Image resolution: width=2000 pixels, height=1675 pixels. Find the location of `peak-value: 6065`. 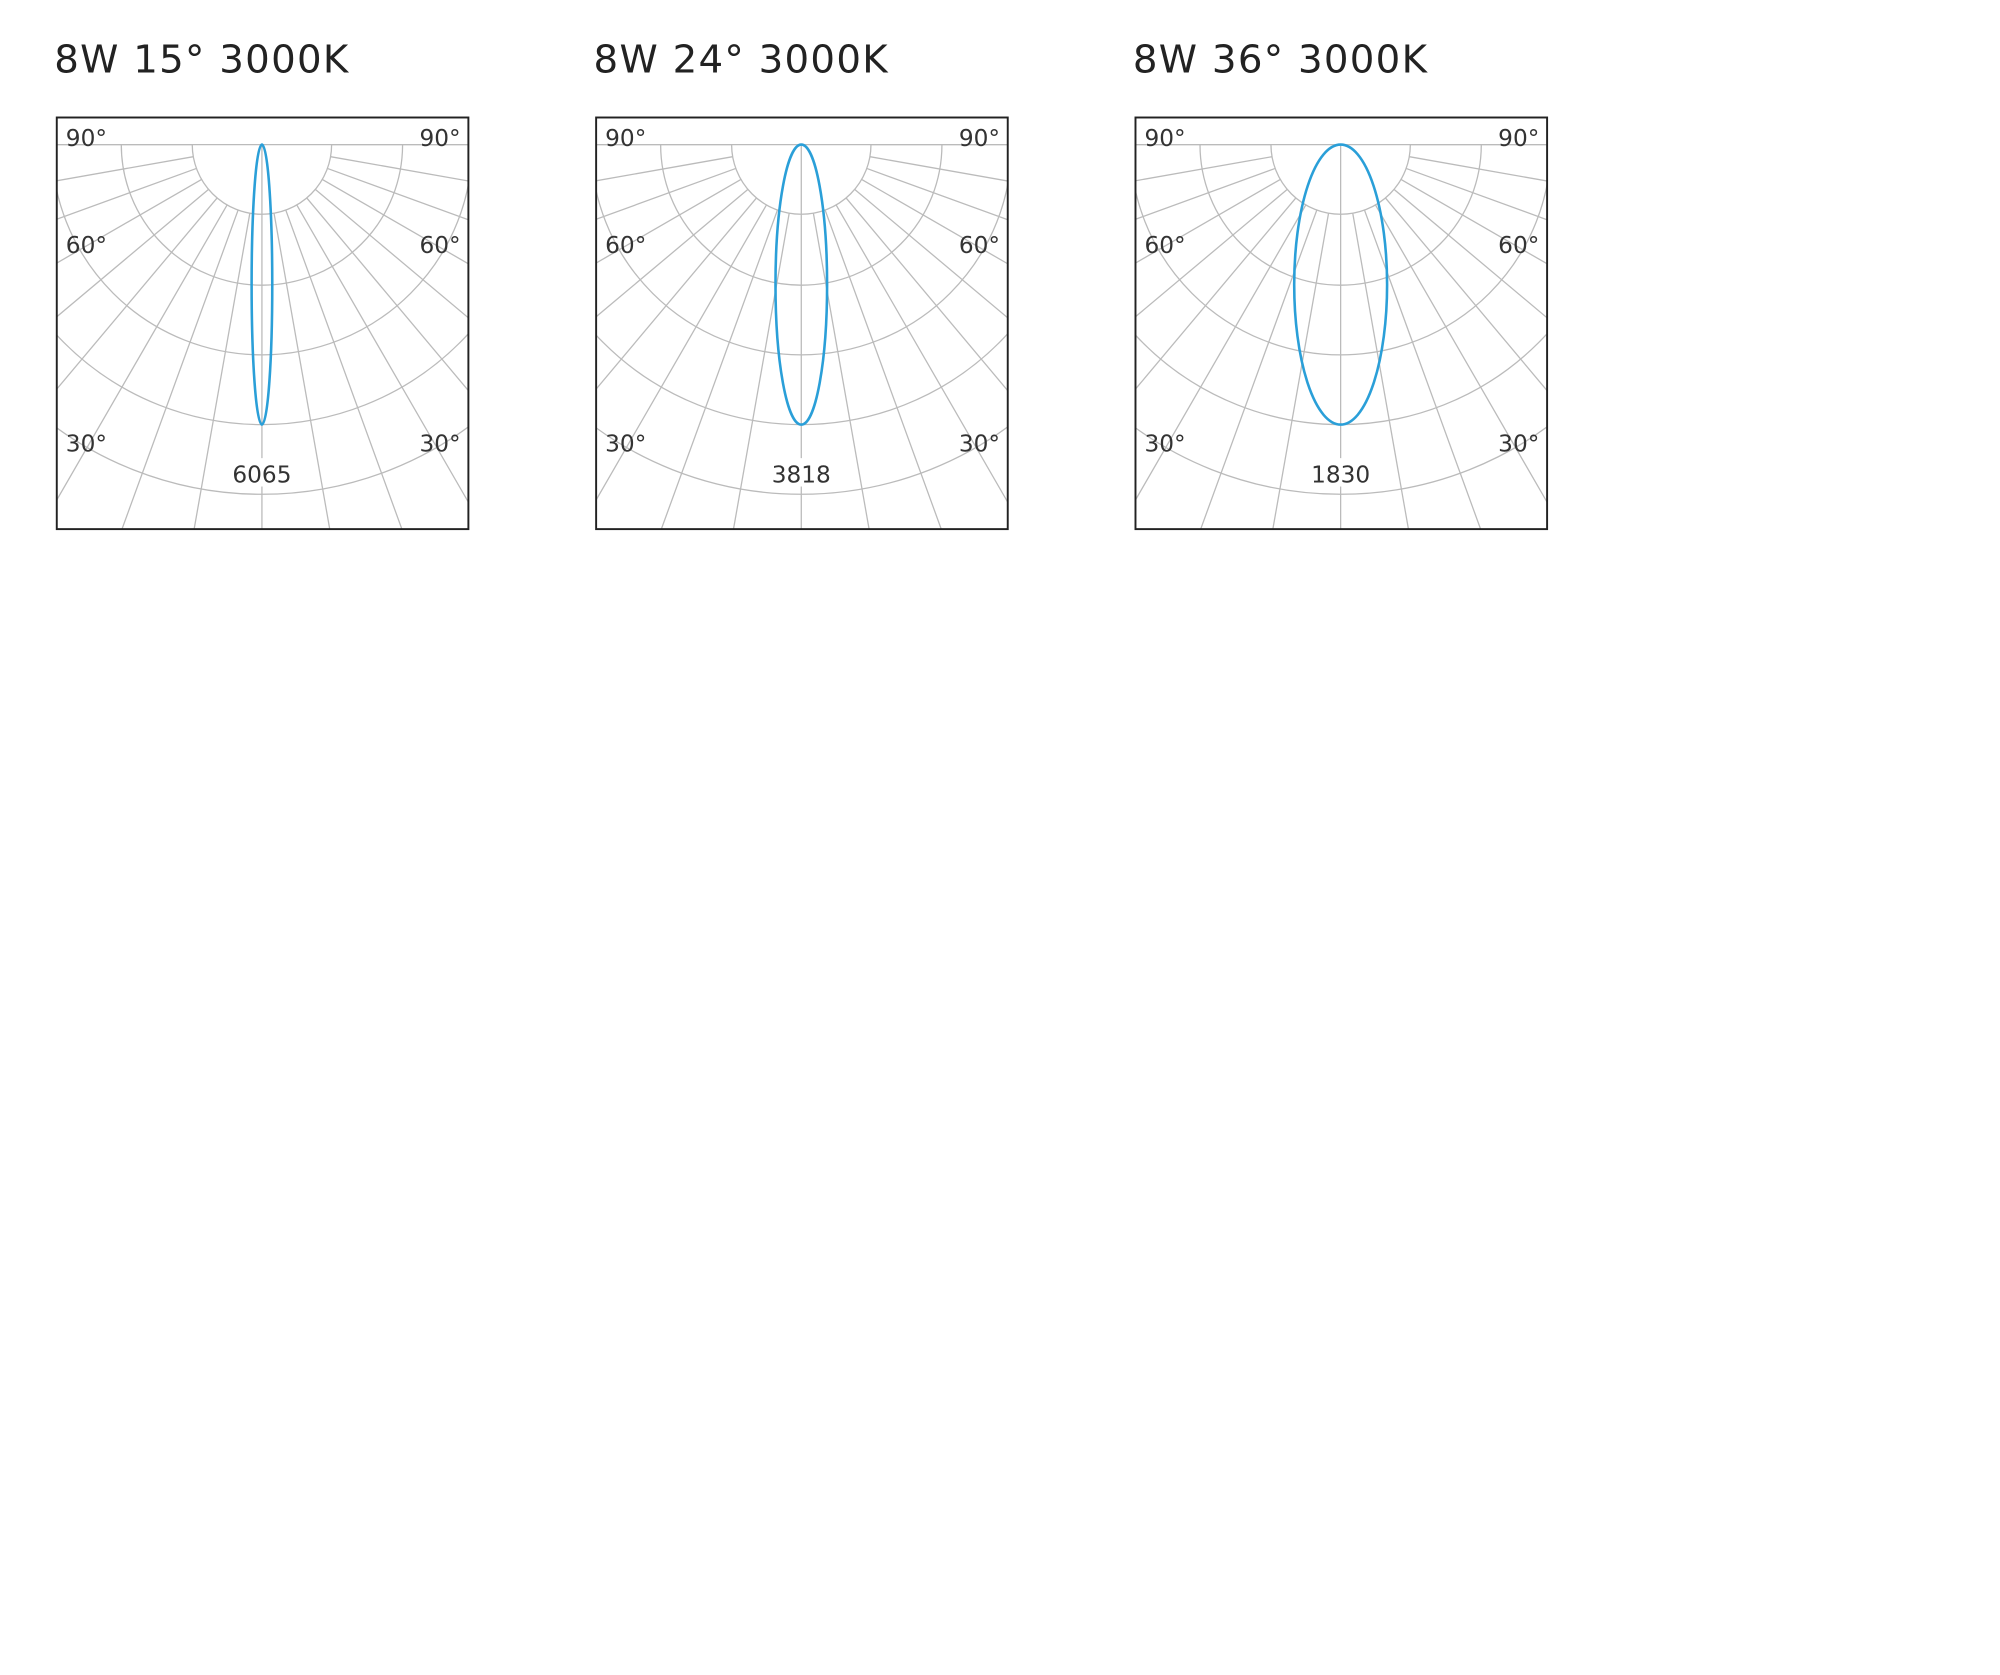

peak-value: 6065 is located at coordinates (261, 475).